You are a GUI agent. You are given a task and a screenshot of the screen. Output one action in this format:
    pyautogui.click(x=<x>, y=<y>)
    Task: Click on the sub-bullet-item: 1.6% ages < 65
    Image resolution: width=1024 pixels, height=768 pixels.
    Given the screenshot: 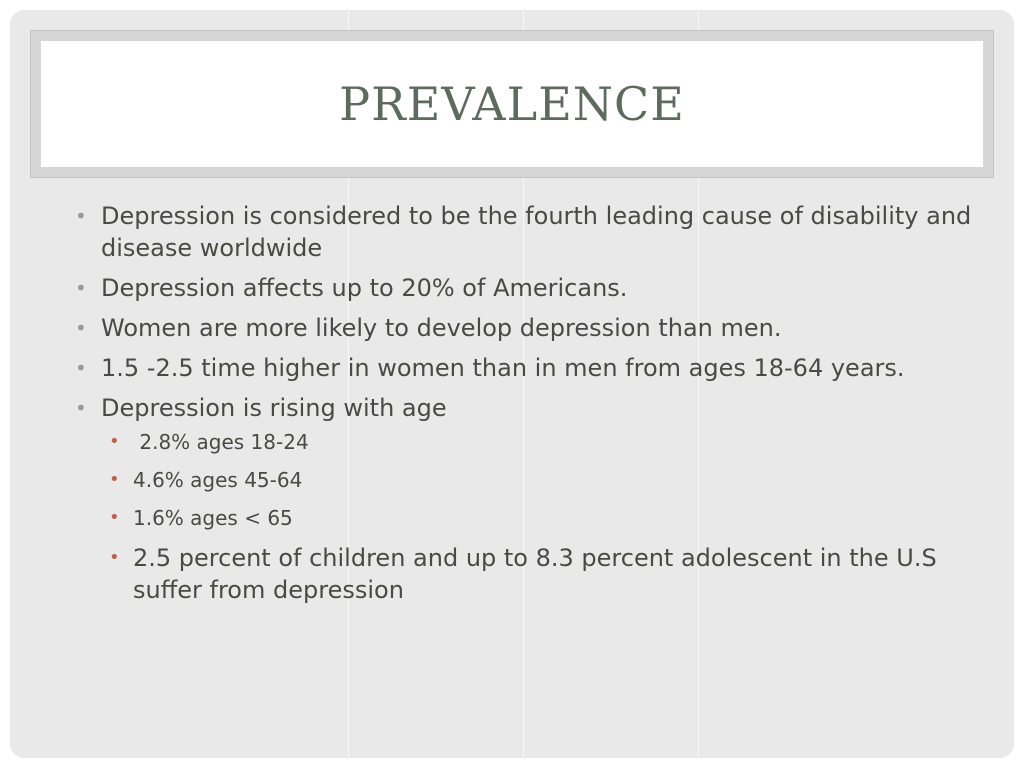 What is the action you would take?
    pyautogui.click(x=538, y=518)
    